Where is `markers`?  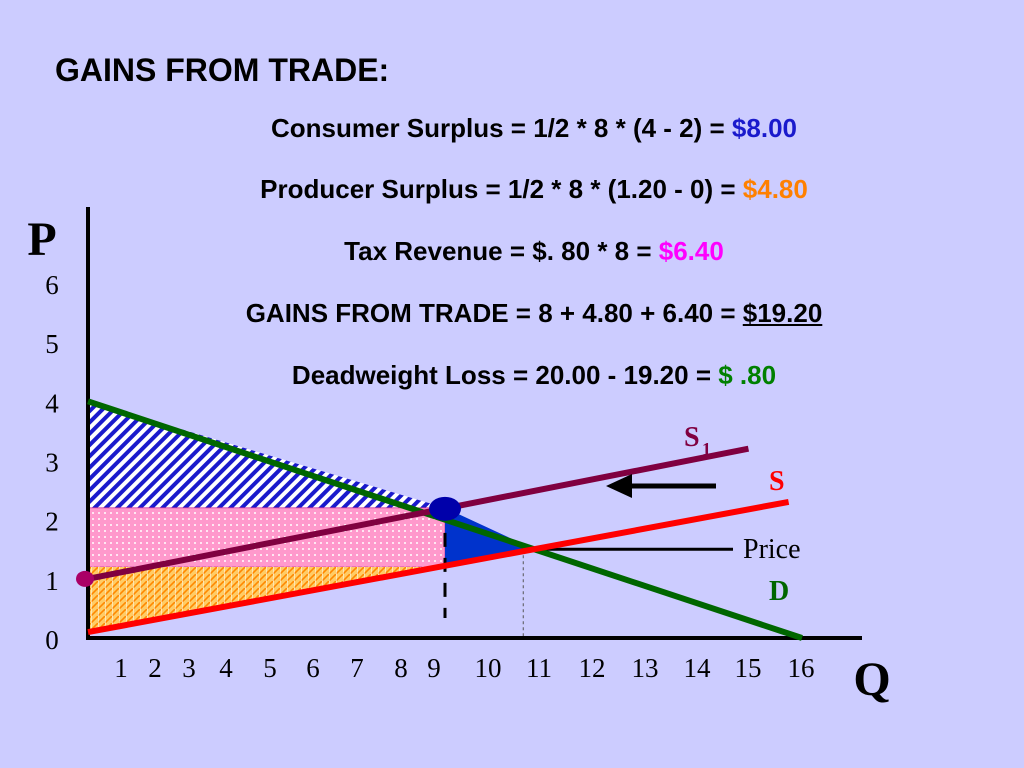
markers is located at coordinates (268, 541).